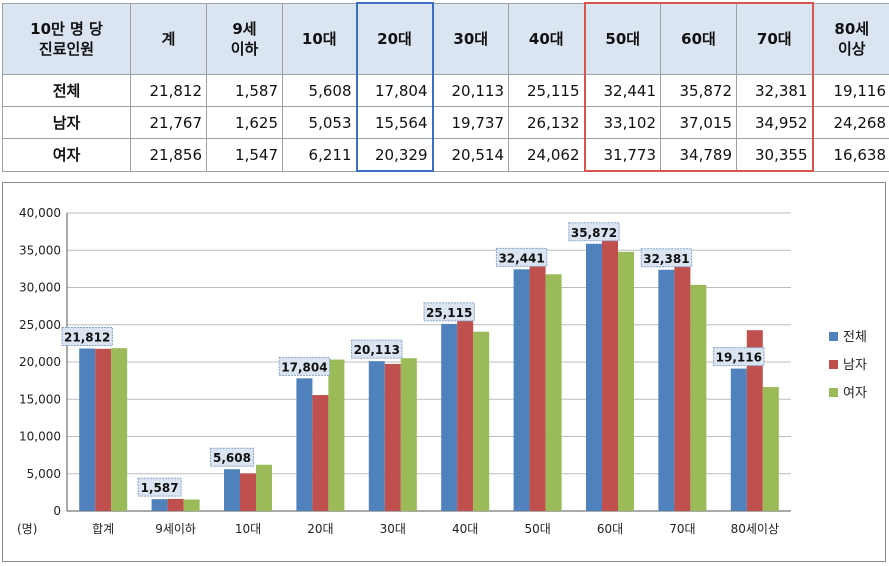 The width and height of the screenshot is (889, 566). Describe the element at coordinates (320, 529) in the screenshot. I see `x-category-label: 20대` at that location.